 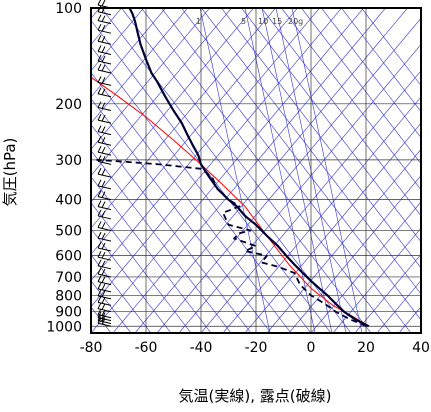 I want to click on y-tick-label: 100, so click(x=68, y=9).